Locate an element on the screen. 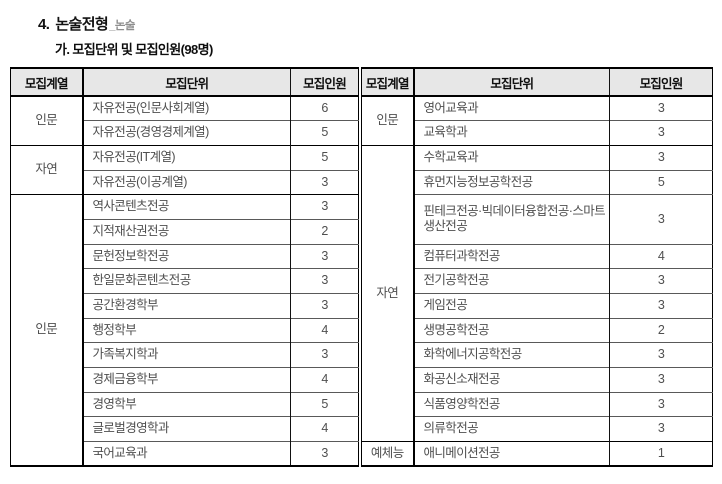 This screenshot has width=722, height=484. table-row: 자유전공(경영경제계열) 5 is located at coordinates (185, 133).